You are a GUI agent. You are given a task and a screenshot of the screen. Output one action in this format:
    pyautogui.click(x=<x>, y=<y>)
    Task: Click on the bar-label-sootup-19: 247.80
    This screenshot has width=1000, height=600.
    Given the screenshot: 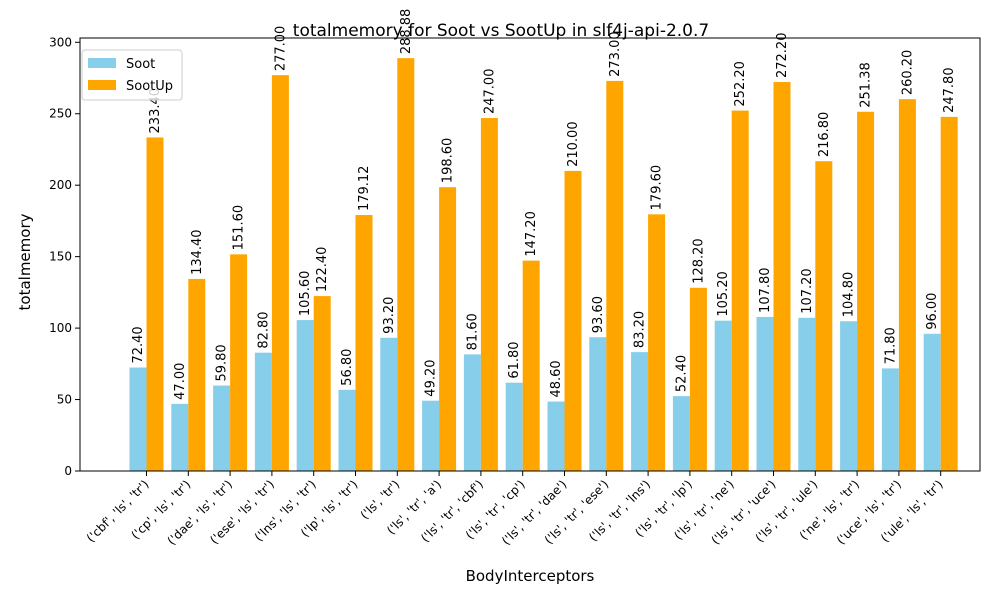 What is the action you would take?
    pyautogui.click(x=949, y=90)
    